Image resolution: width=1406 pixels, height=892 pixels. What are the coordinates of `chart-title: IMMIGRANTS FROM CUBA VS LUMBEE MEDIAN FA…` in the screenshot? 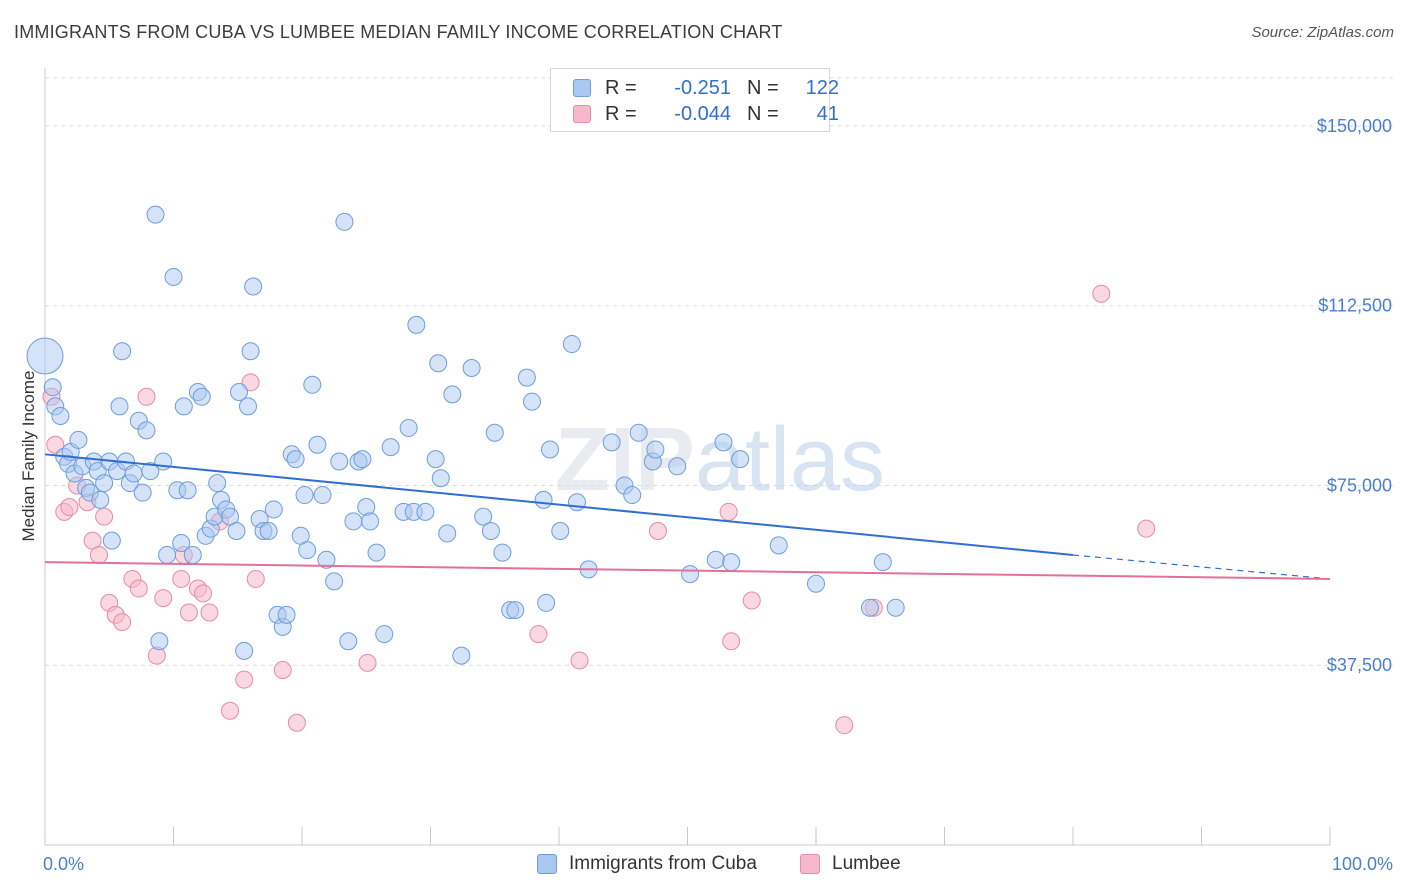 It's located at (398, 32).